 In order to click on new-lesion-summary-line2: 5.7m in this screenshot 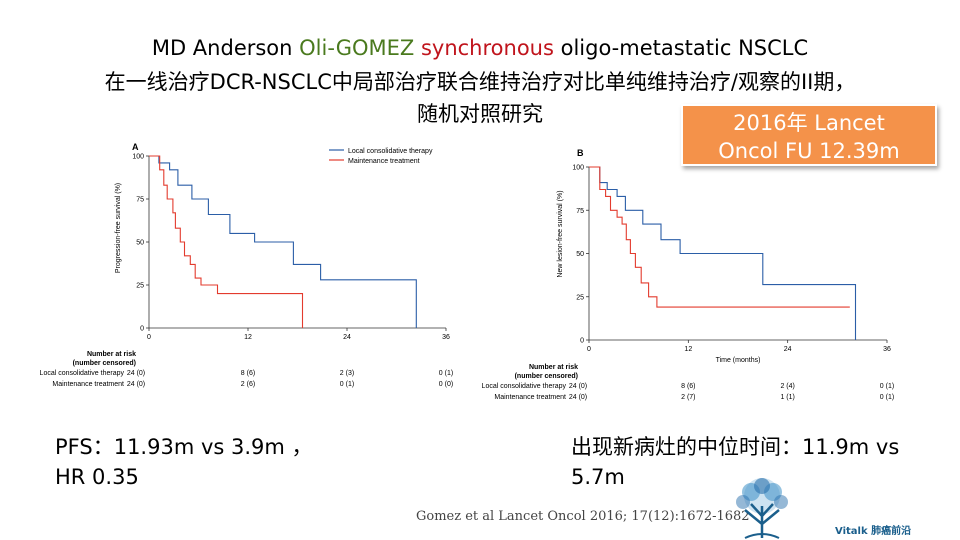, I will do `click(598, 477)`.